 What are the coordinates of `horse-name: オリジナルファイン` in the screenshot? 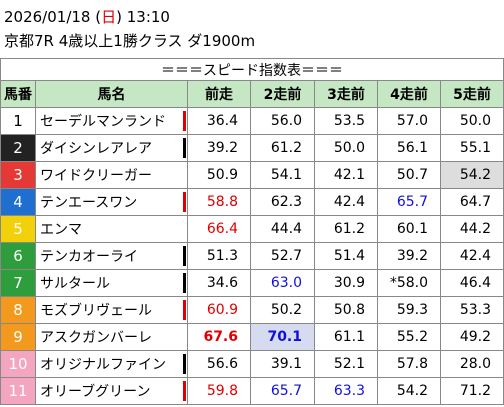 It's located at (111, 364).